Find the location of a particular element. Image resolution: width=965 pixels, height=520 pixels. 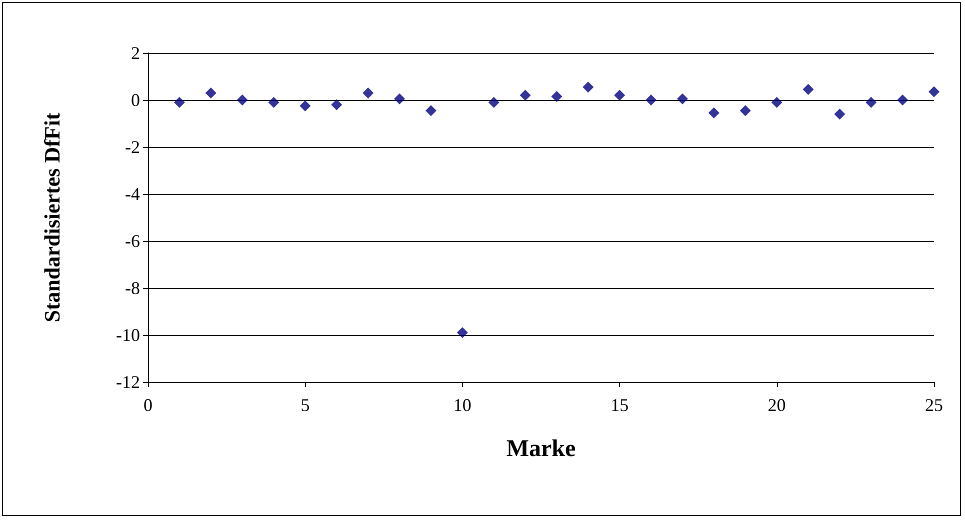

y-tick-label: 0 is located at coordinates (135, 100).